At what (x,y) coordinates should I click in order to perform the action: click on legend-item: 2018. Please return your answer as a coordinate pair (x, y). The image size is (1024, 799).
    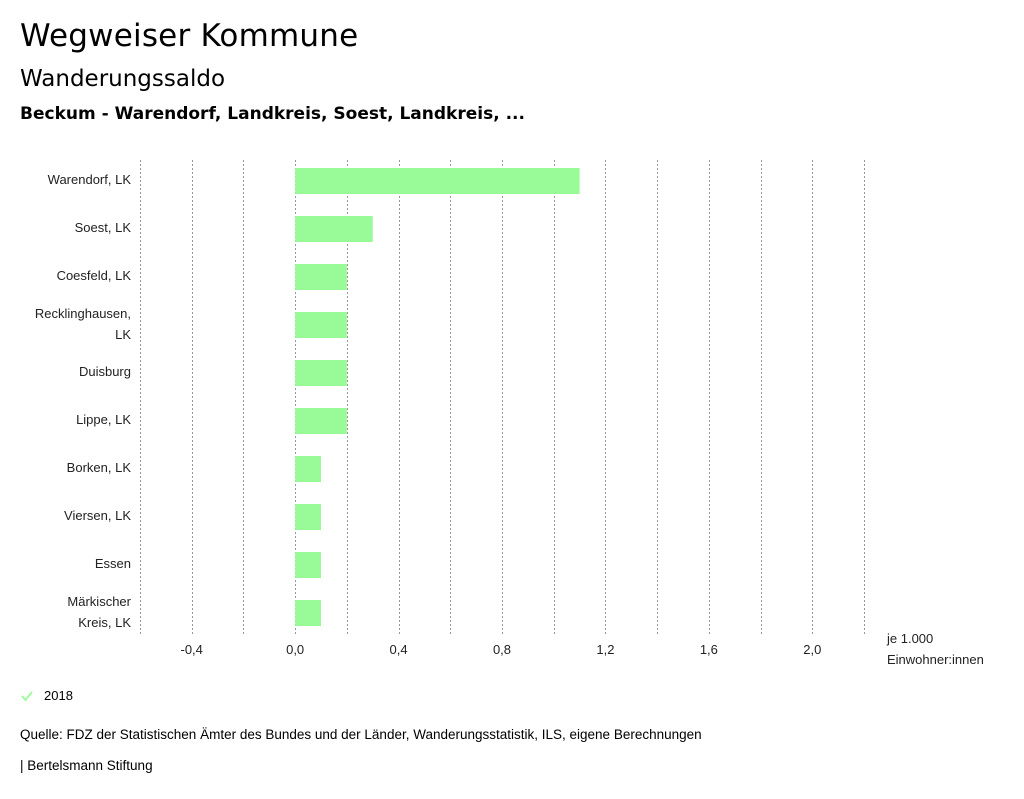
    Looking at the image, I should click on (46, 695).